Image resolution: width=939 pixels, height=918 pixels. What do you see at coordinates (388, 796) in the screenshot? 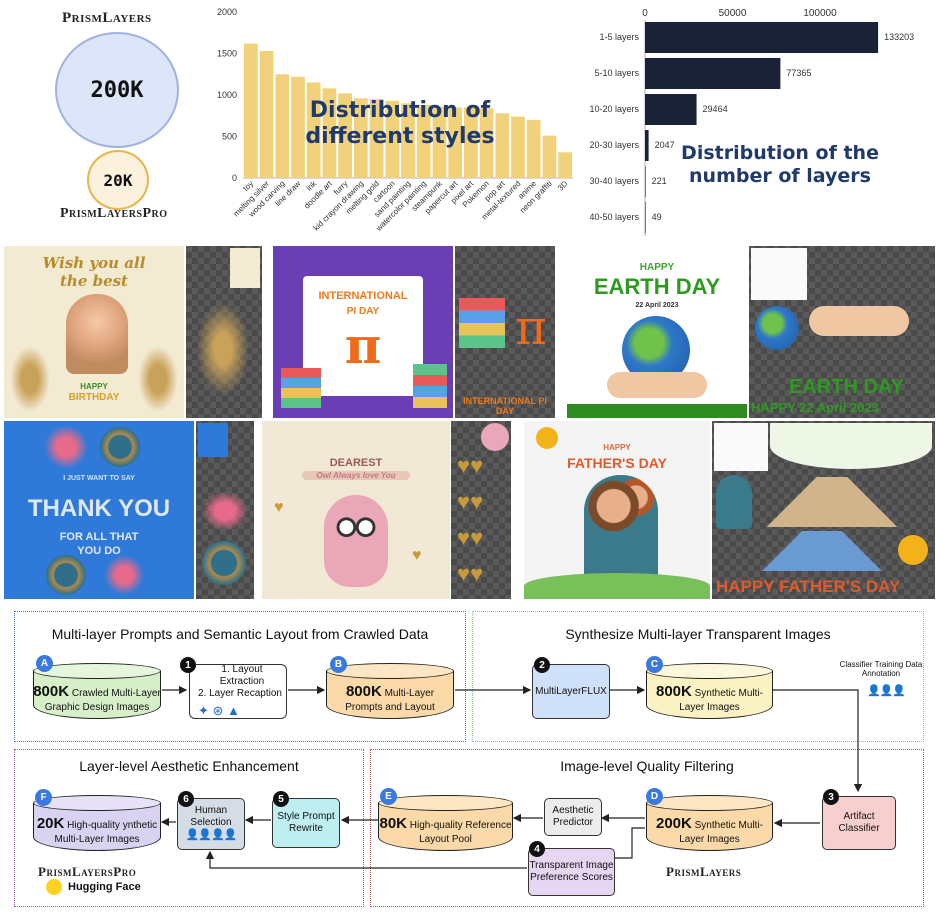
I see `badge-e: E` at bounding box center [388, 796].